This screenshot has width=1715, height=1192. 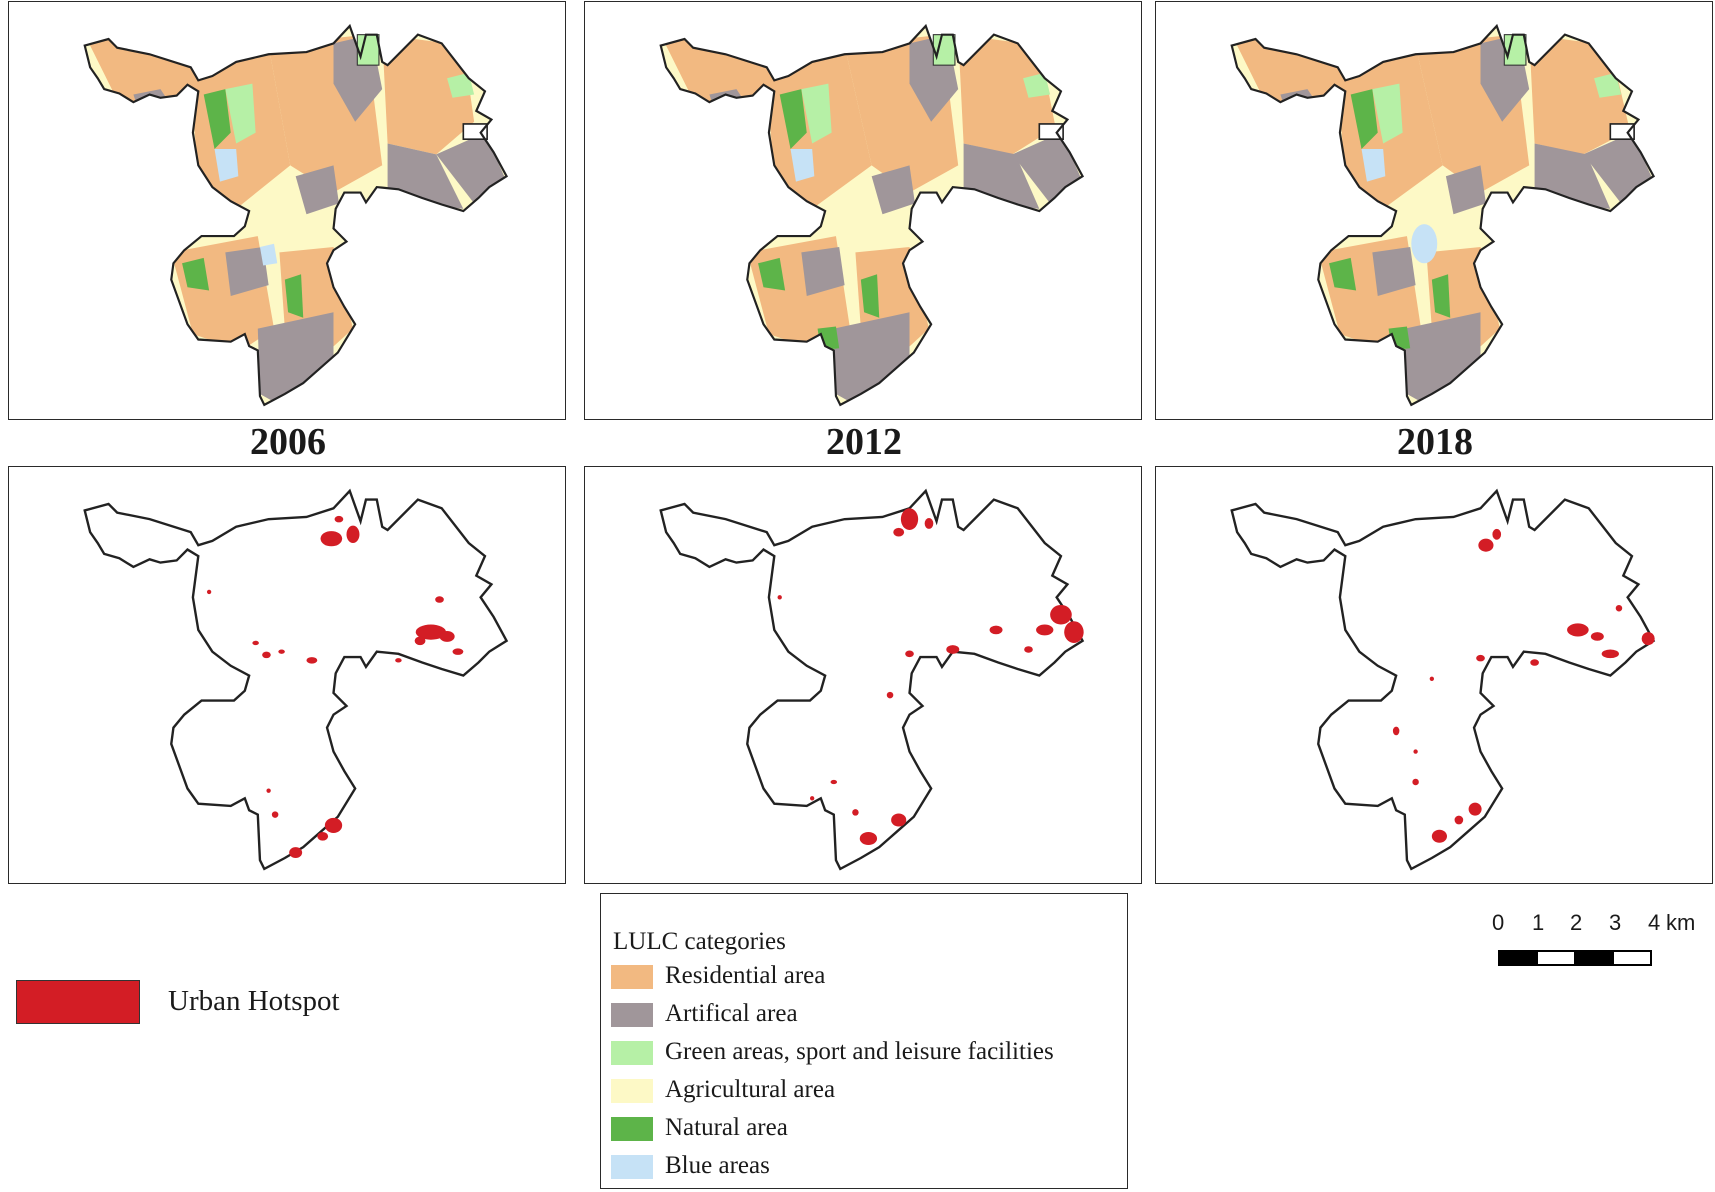 I want to click on legend-swatch-blue, so click(x=632, y=1167).